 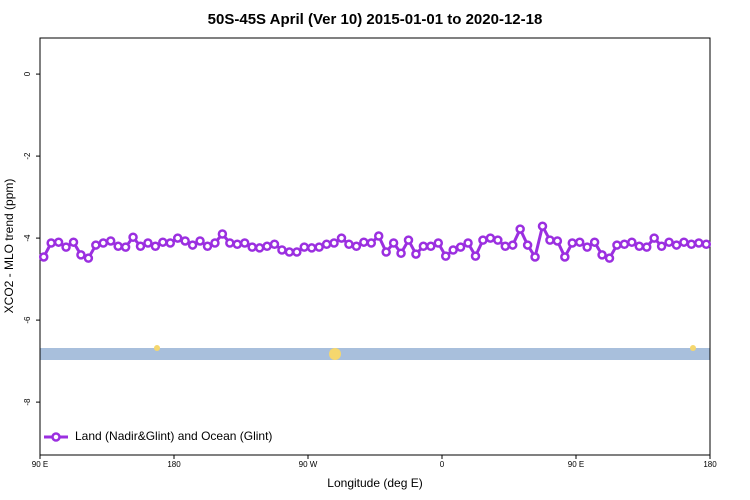 What do you see at coordinates (27, 73) in the screenshot?
I see `y-tick-label: 0` at bounding box center [27, 73].